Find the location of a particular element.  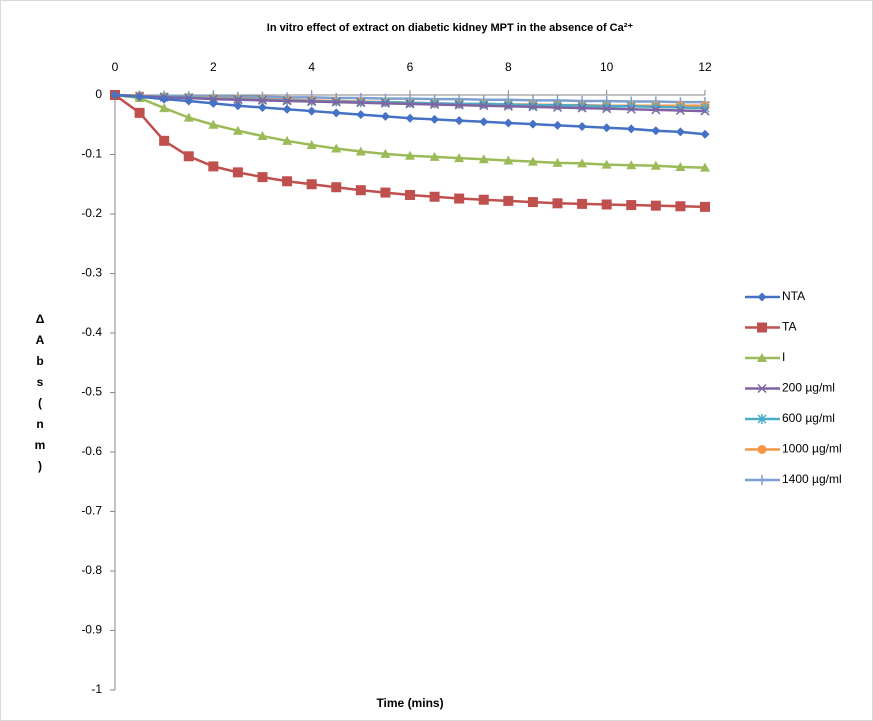

legend-label: 200 µg/ml is located at coordinates (808, 388).